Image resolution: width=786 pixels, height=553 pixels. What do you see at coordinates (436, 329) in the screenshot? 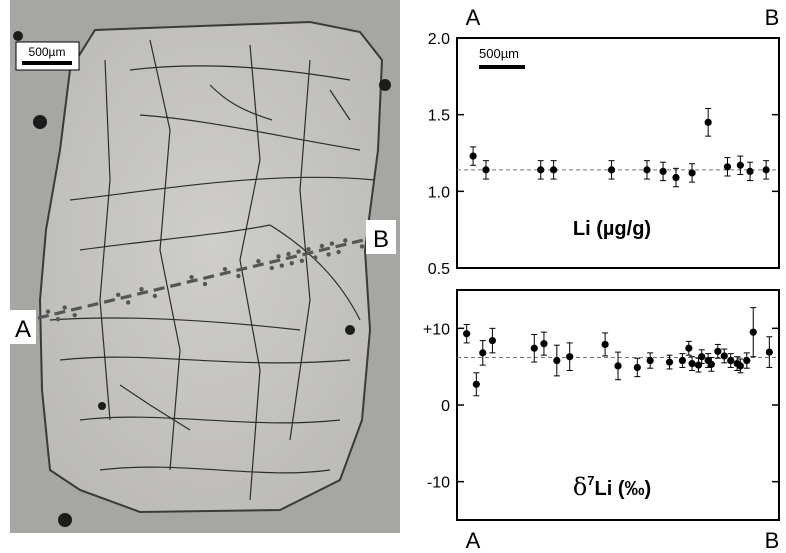
I see `y-tick-label: +10` at bounding box center [436, 329].